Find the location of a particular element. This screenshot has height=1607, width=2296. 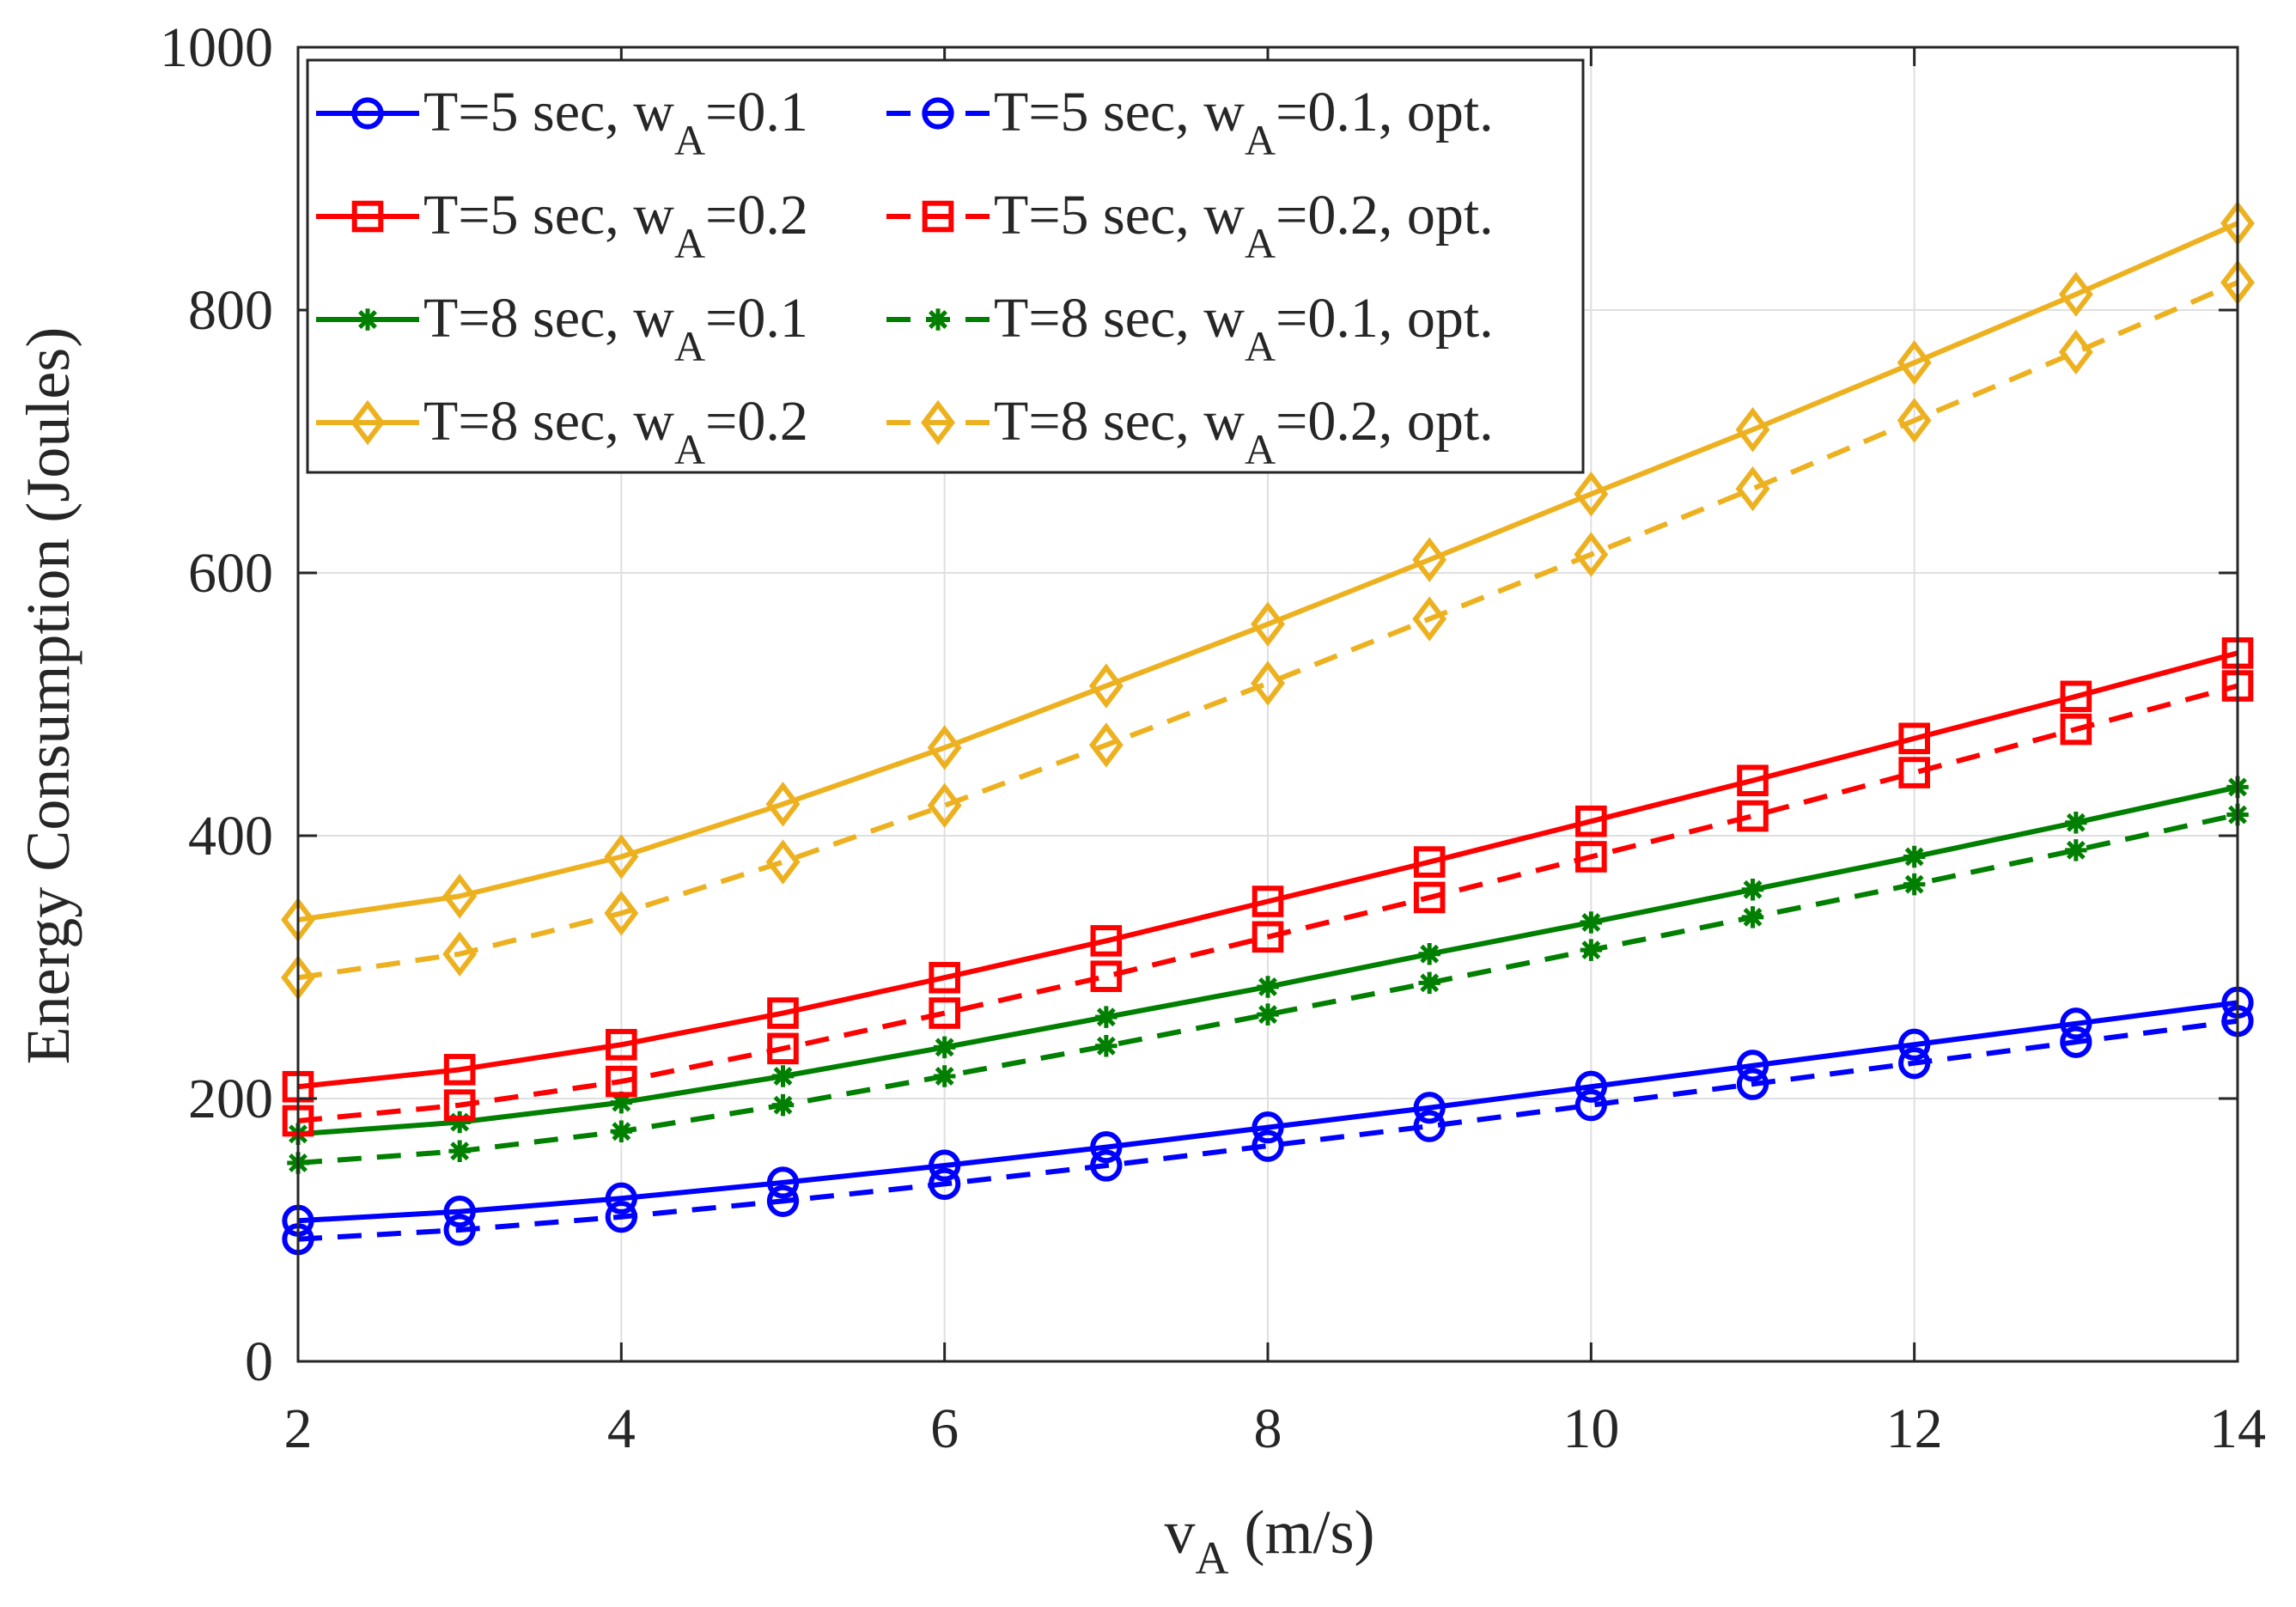

legend-item-s2: T=5 sec, wA=0.2 is located at coordinates (562, 226).